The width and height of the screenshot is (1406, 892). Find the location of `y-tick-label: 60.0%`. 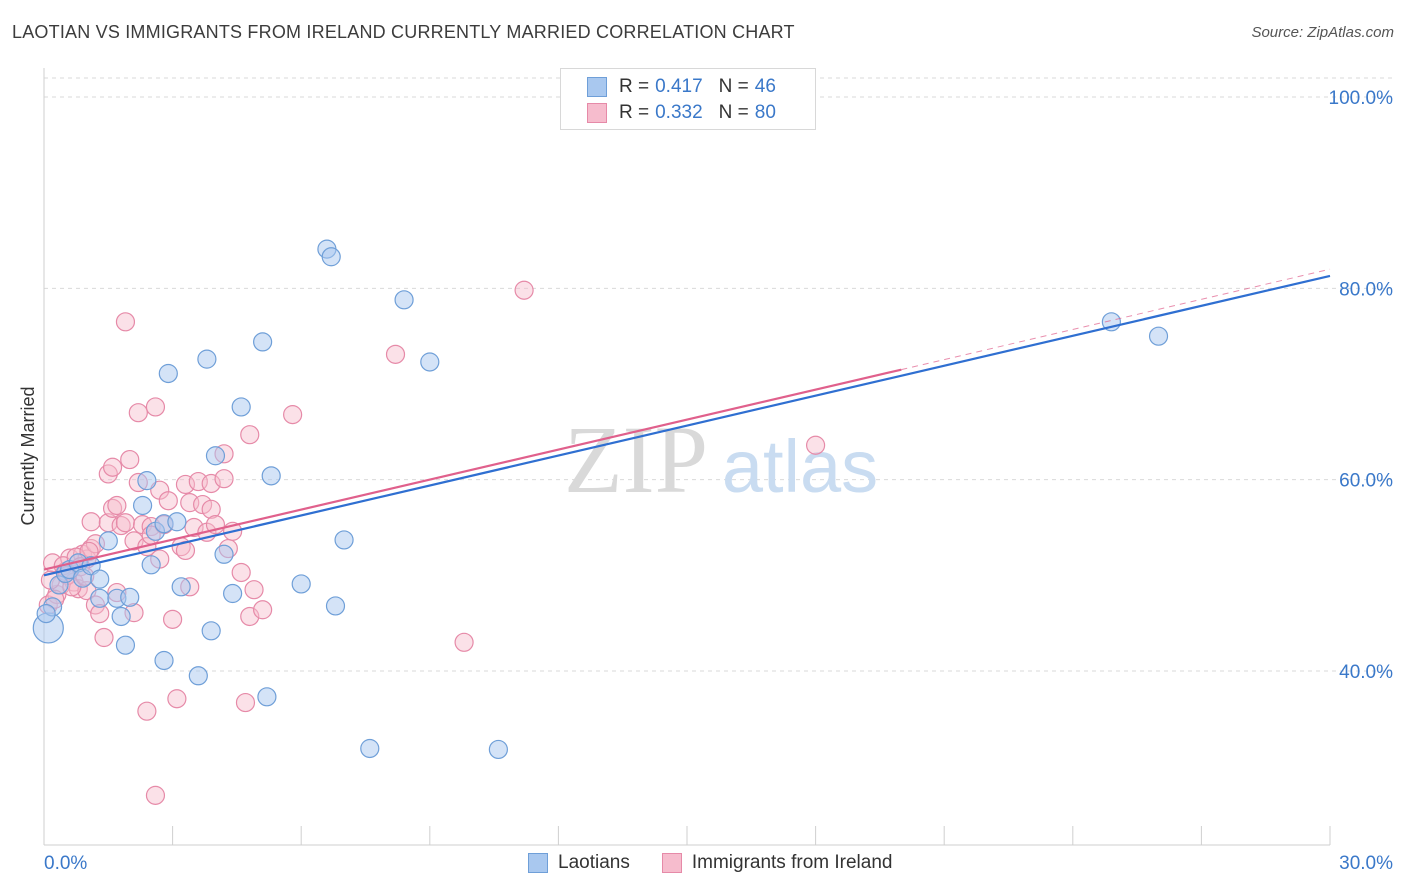

y-tick-label: 60.0% is located at coordinates (1366, 481).